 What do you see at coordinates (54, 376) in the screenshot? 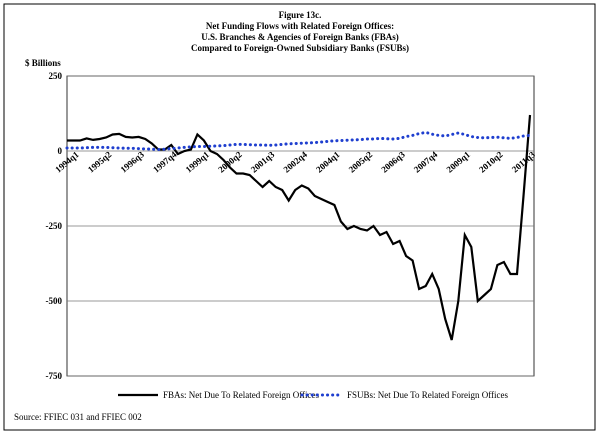
I see `y-tick-label: -750` at bounding box center [54, 376].